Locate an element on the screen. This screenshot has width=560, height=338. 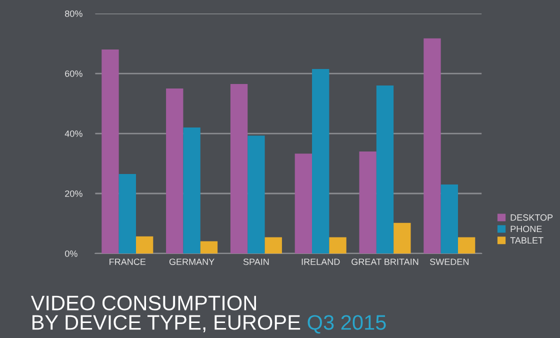
x-tick-label: FRANCE is located at coordinates (128, 261).